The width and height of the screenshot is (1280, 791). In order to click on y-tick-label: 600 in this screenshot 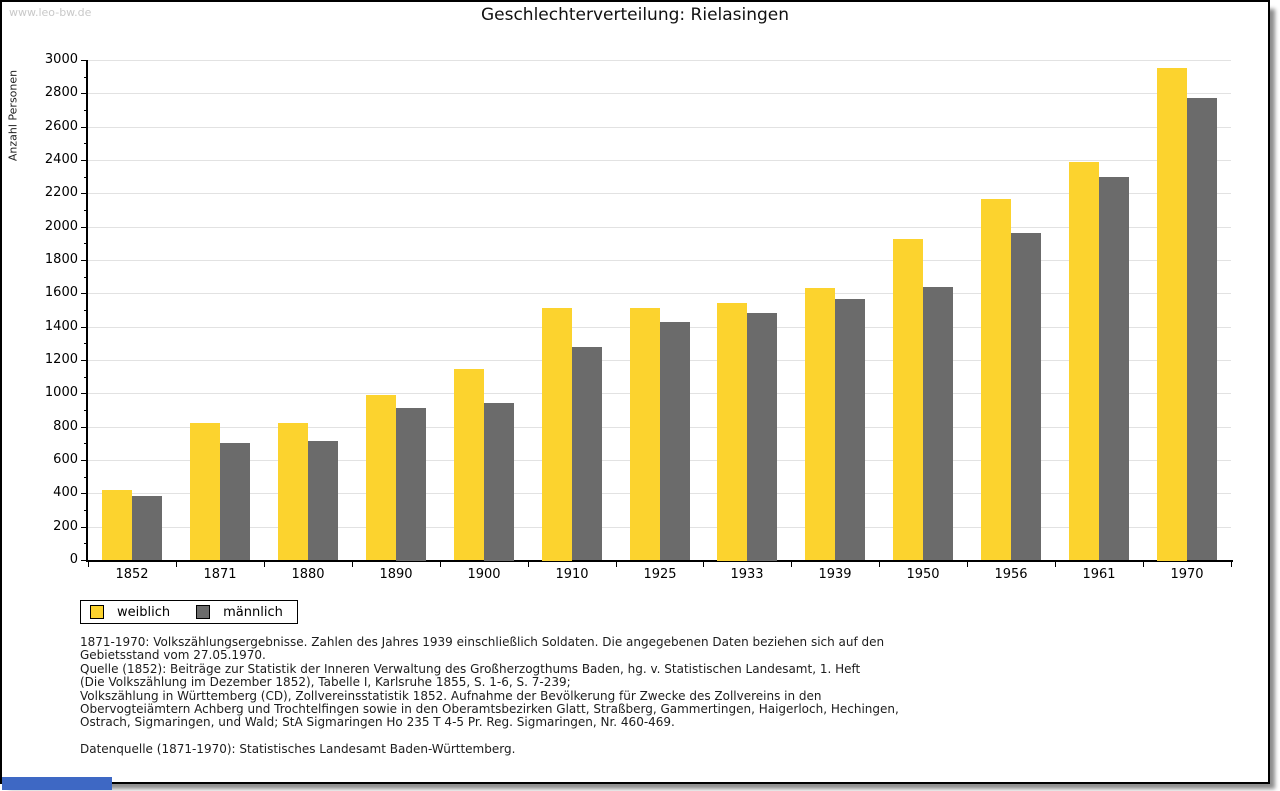, I will do `click(65, 459)`.